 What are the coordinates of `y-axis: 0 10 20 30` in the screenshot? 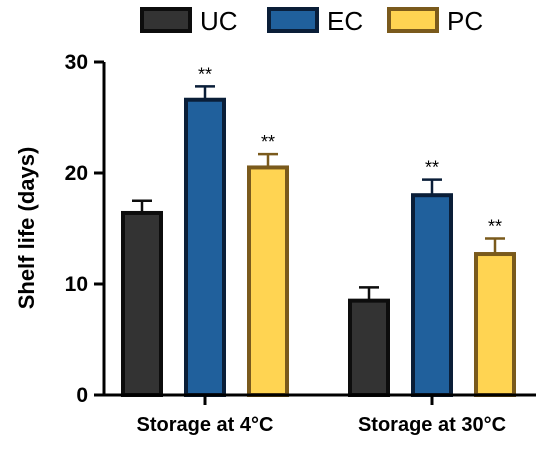 It's located at (85, 229).